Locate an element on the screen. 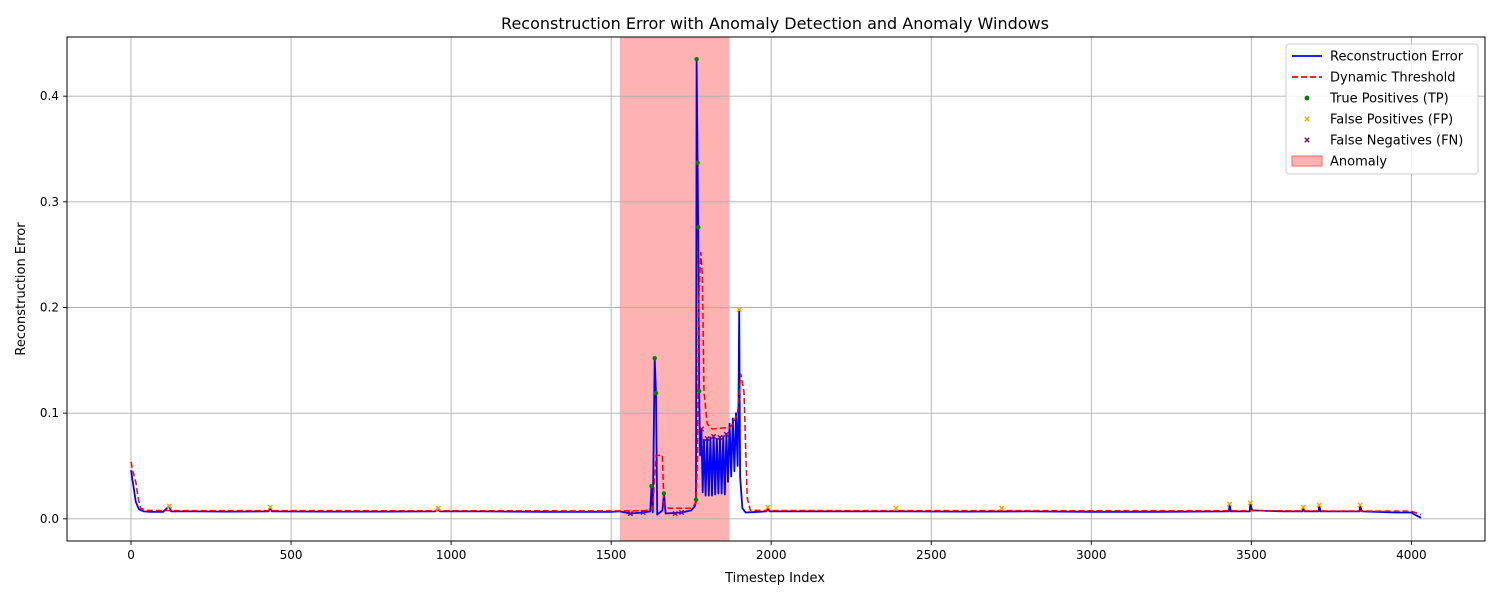 This screenshot has width=1500, height=600. x-tick-label: 1500 is located at coordinates (611, 555).